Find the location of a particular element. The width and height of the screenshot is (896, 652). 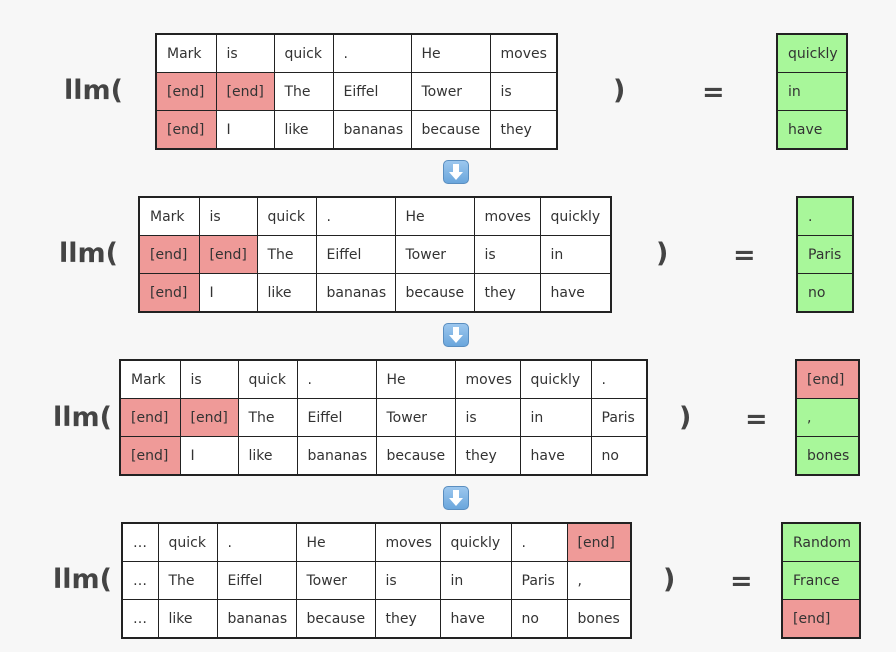

output-token-column: [end] , bones is located at coordinates (827, 417).